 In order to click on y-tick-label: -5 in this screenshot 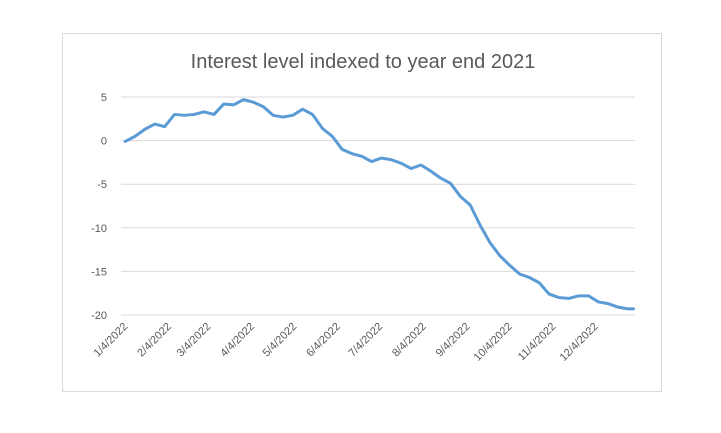, I will do `click(102, 185)`.